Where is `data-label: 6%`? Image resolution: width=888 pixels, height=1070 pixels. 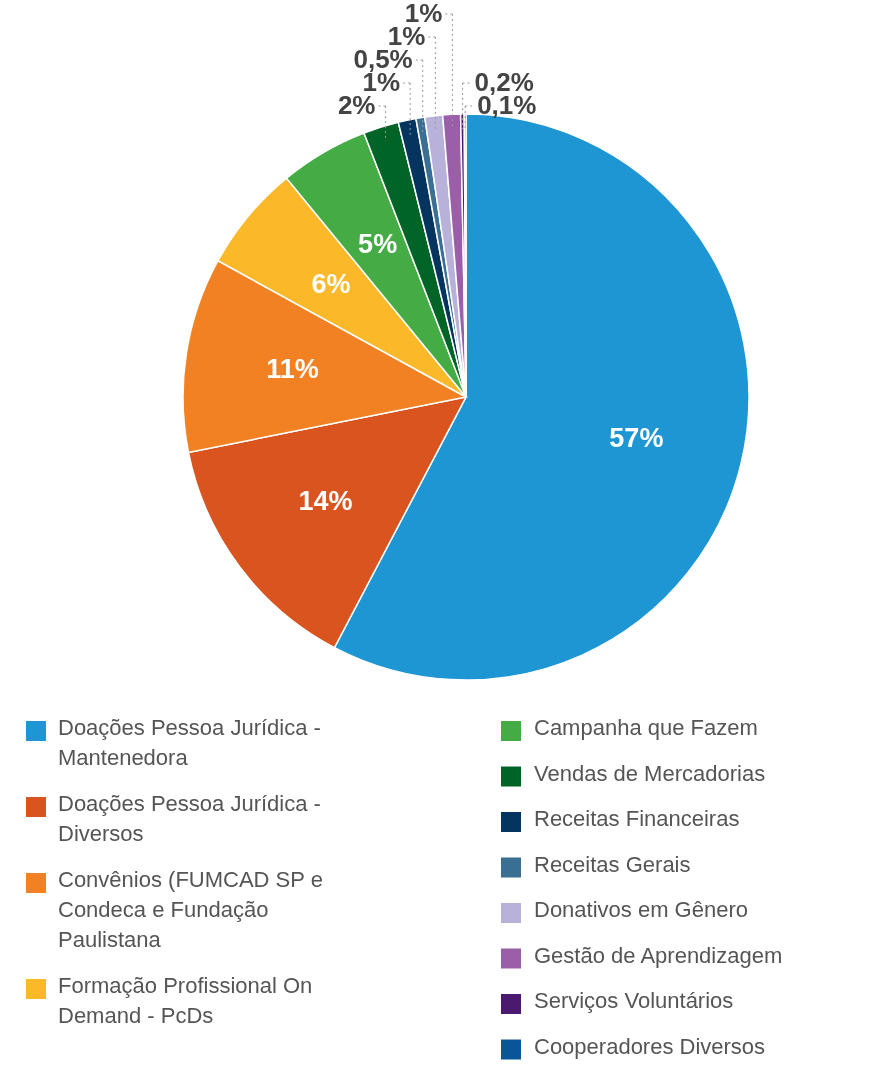 data-label: 6% is located at coordinates (331, 283).